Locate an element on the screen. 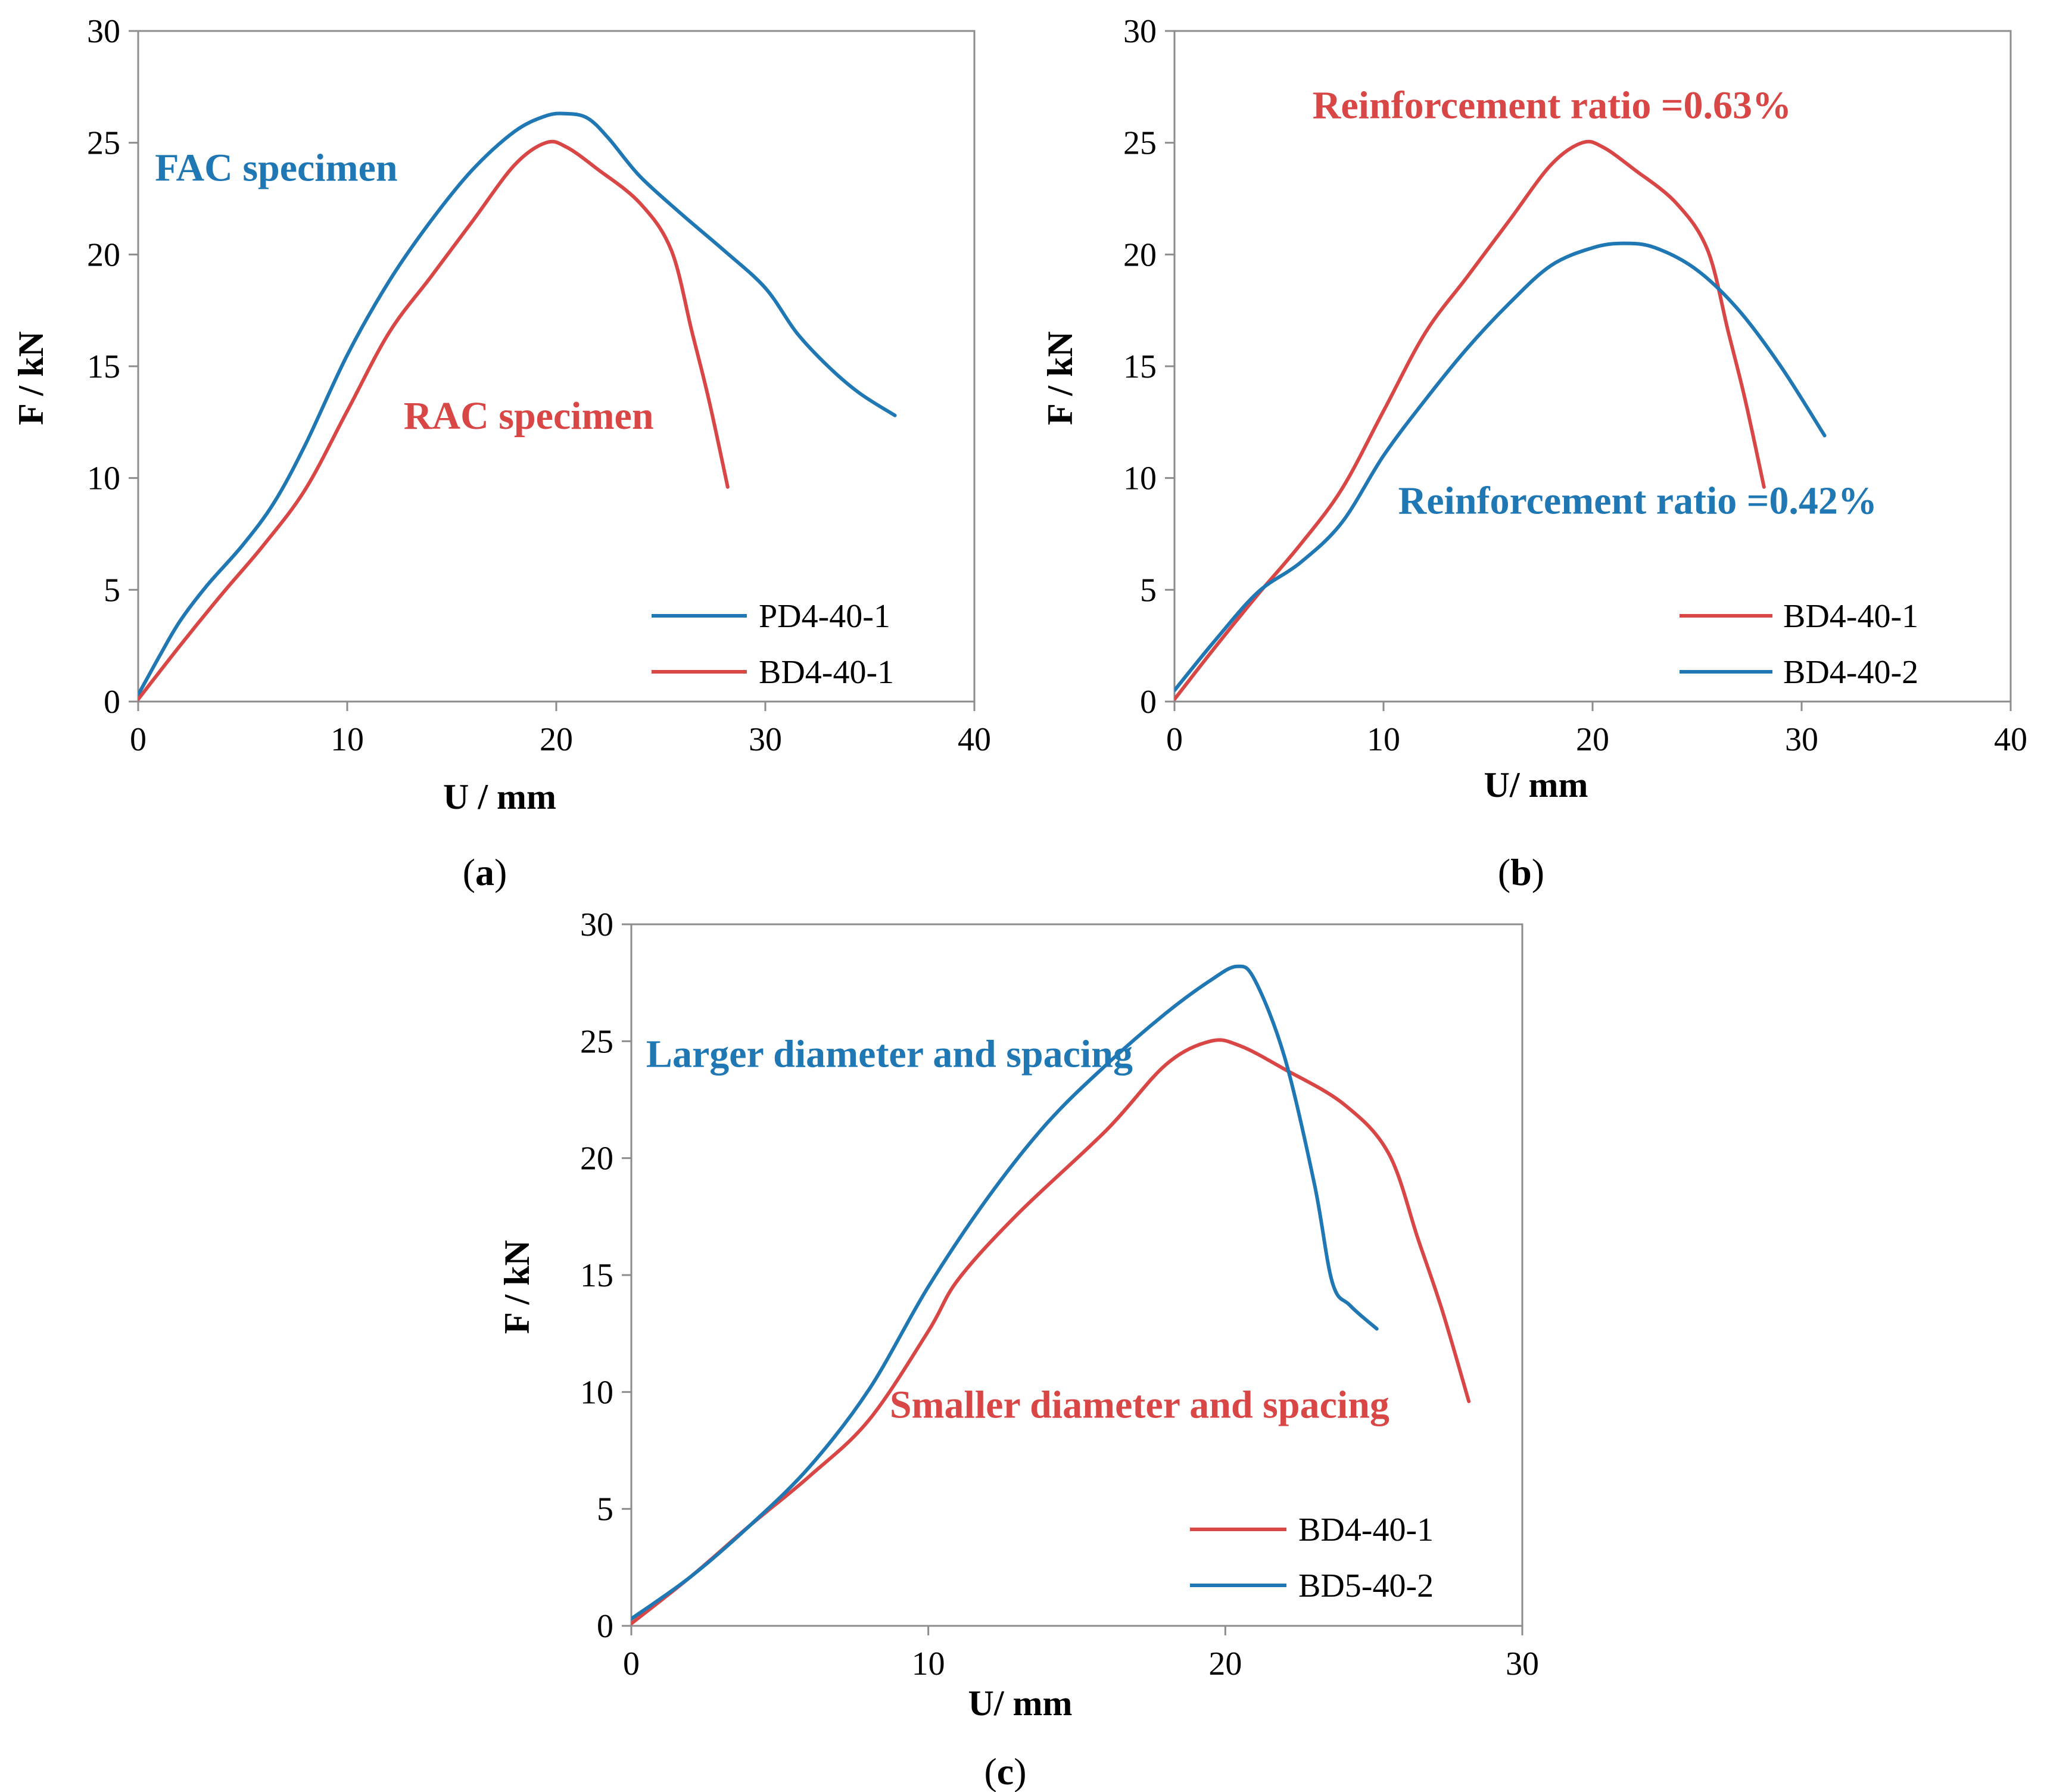 This screenshot has height=1792, width=2047. legend-label-BD4-40-2: BD4-40-2 is located at coordinates (1851, 672).